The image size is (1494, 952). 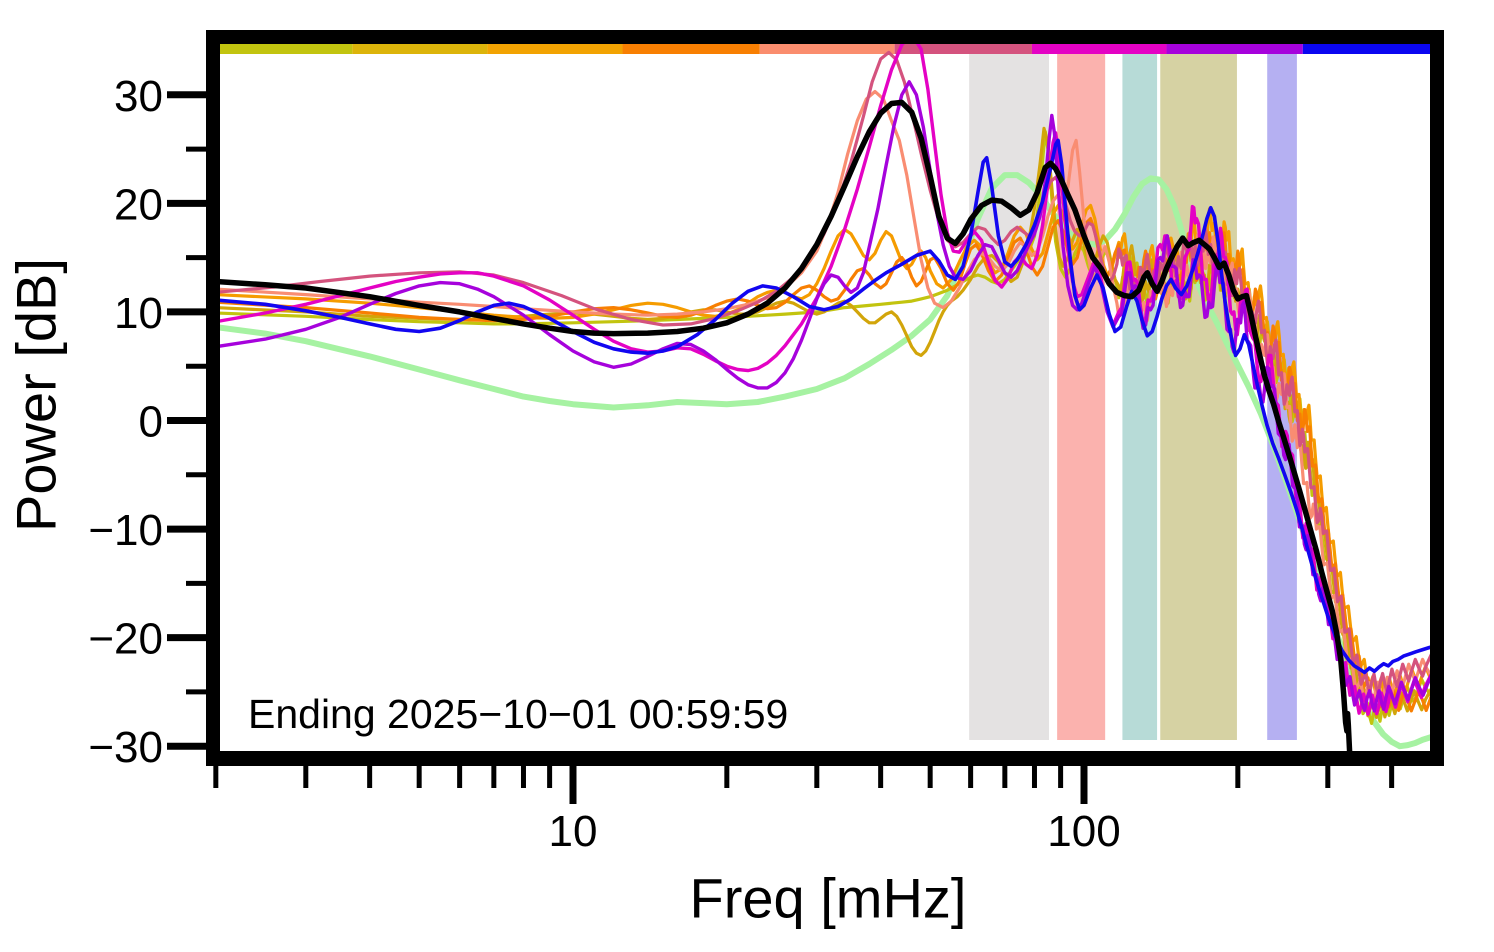 What do you see at coordinates (1099, 49) in the screenshot?
I see `topbar-segment-magenta` at bounding box center [1099, 49].